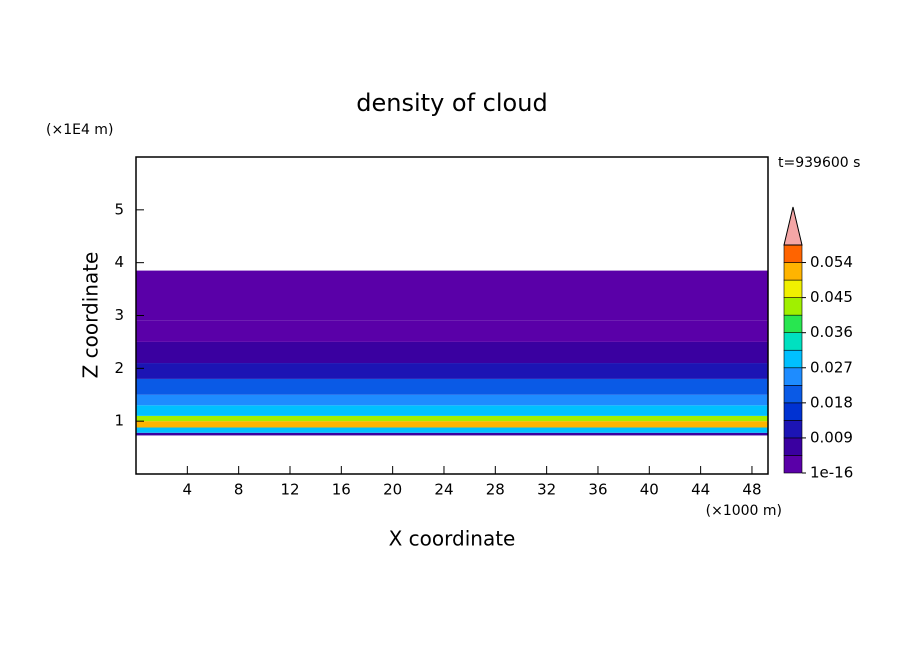 The image size is (904, 654). Describe the element at coordinates (495, 490) in the screenshot. I see `x-tick-label: 28` at that location.